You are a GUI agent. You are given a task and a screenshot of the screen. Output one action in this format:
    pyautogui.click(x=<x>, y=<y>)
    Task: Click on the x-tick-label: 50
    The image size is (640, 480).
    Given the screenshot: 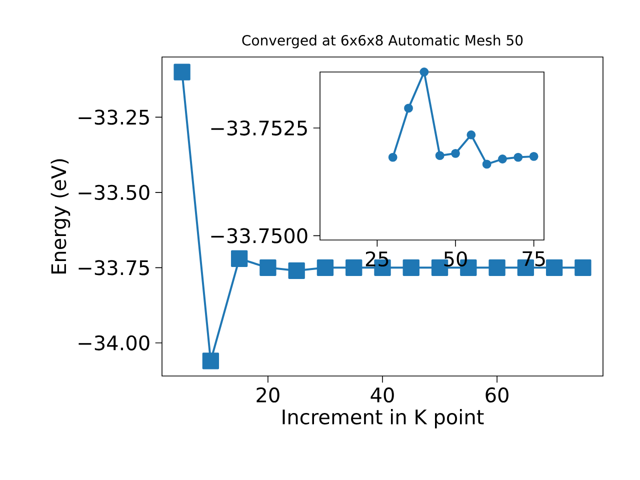 What is the action you would take?
    pyautogui.click(x=455, y=258)
    